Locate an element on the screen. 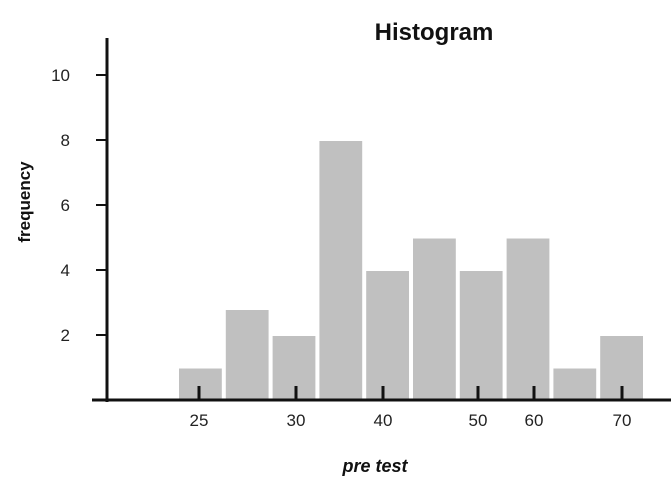 This screenshot has height=477, width=671. y-tick-label: 10 is located at coordinates (60, 75).